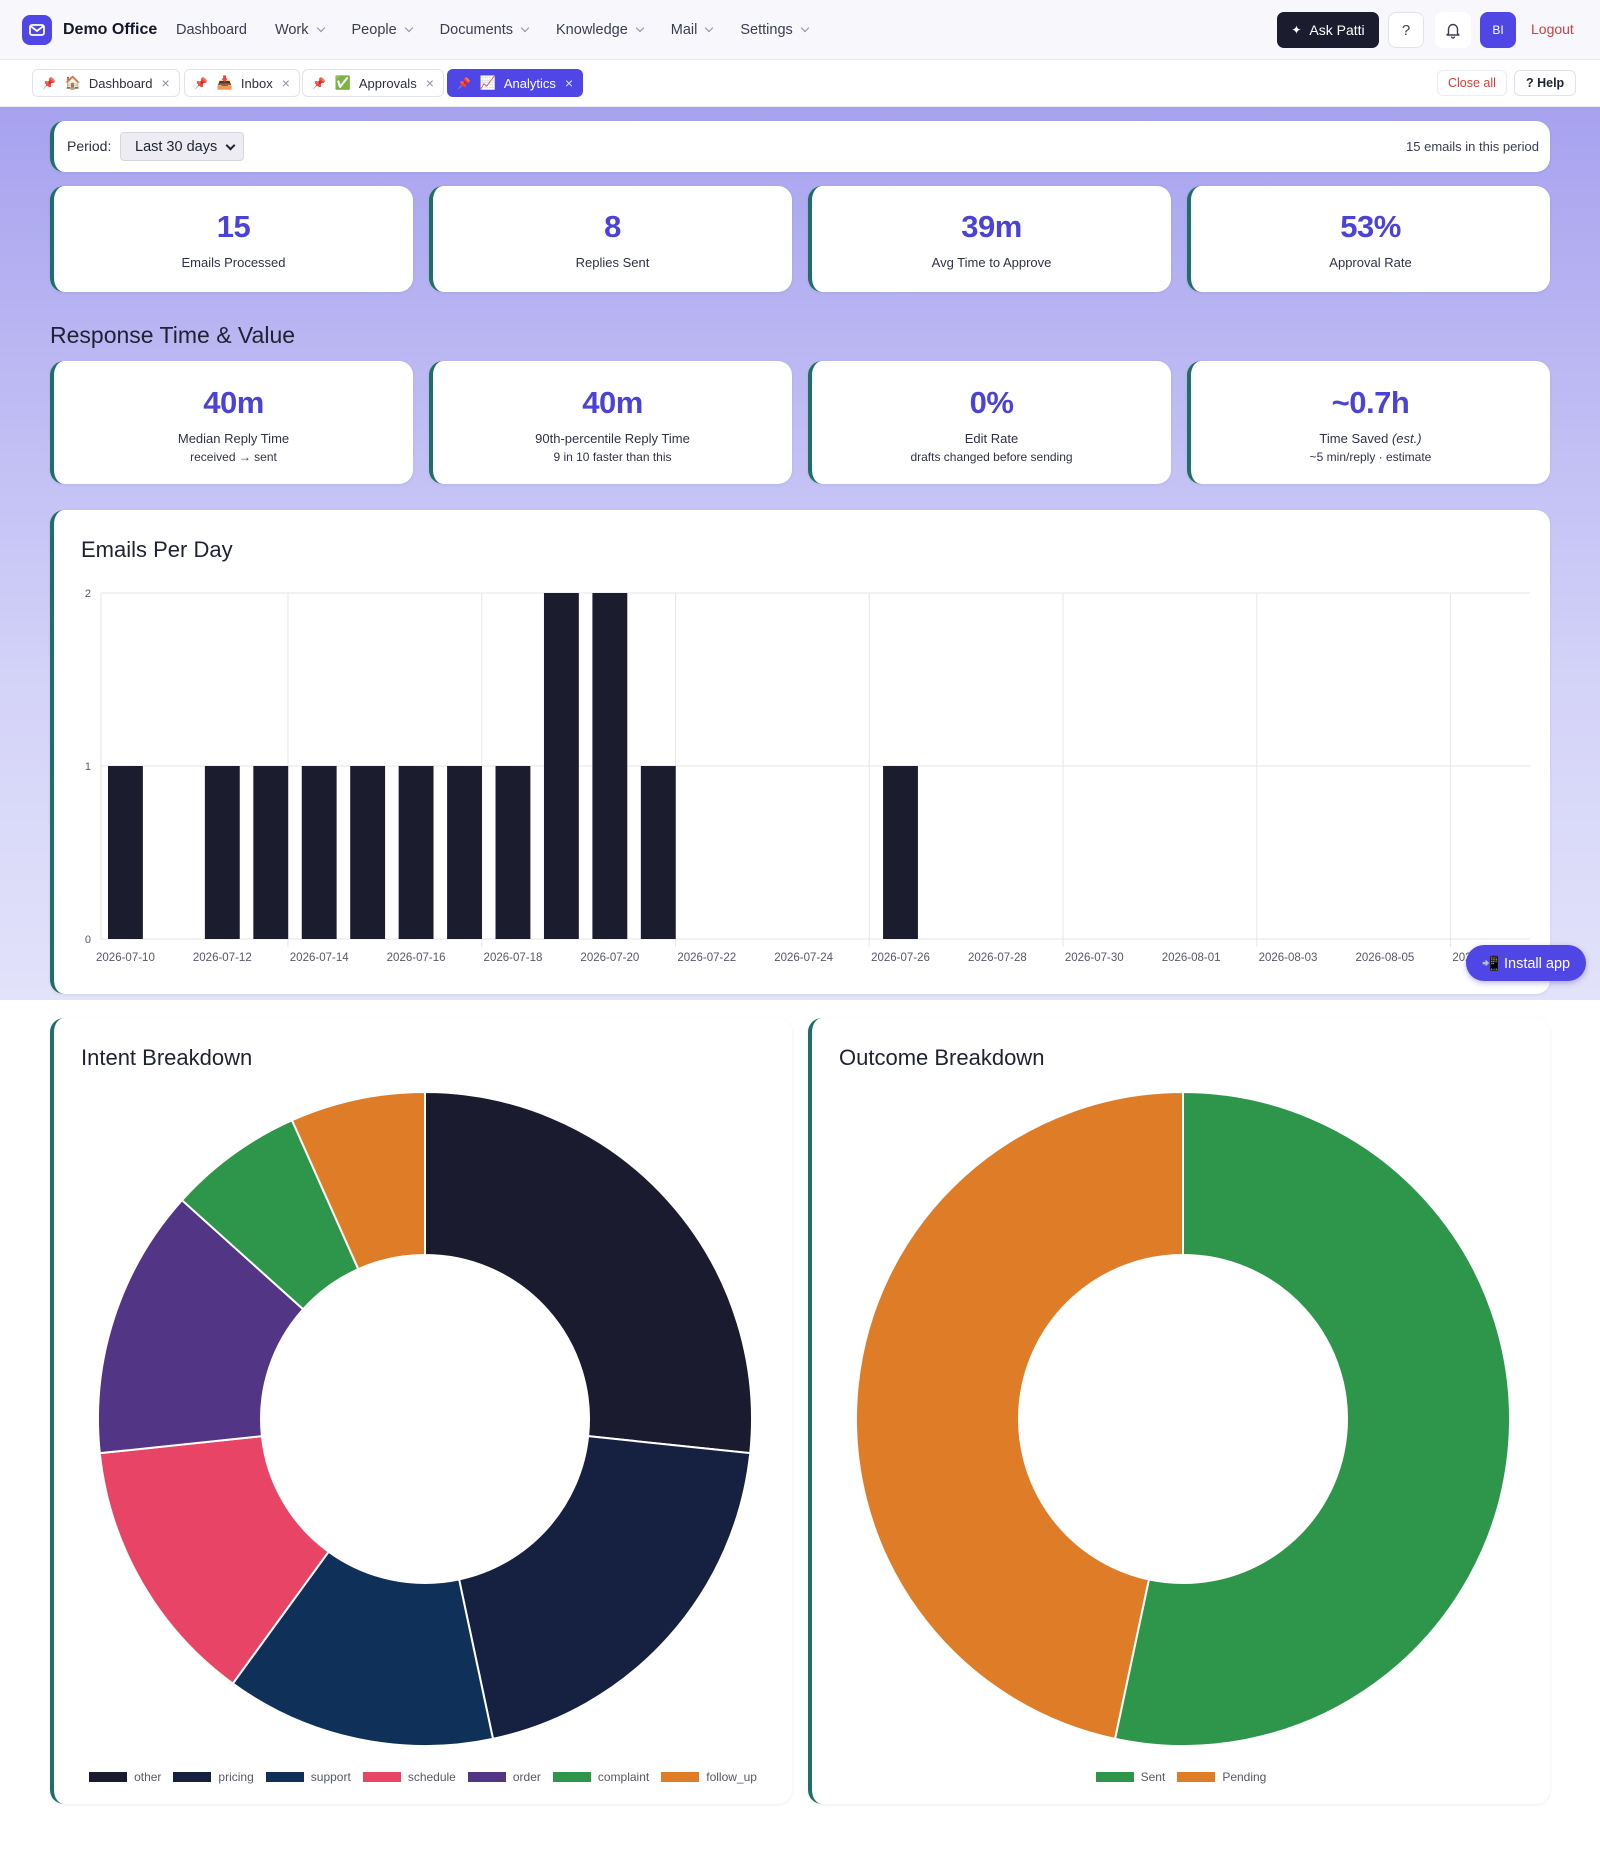 The height and width of the screenshot is (1852, 1600). What do you see at coordinates (1244, 1777) in the screenshot?
I see `legend-label: Pending` at bounding box center [1244, 1777].